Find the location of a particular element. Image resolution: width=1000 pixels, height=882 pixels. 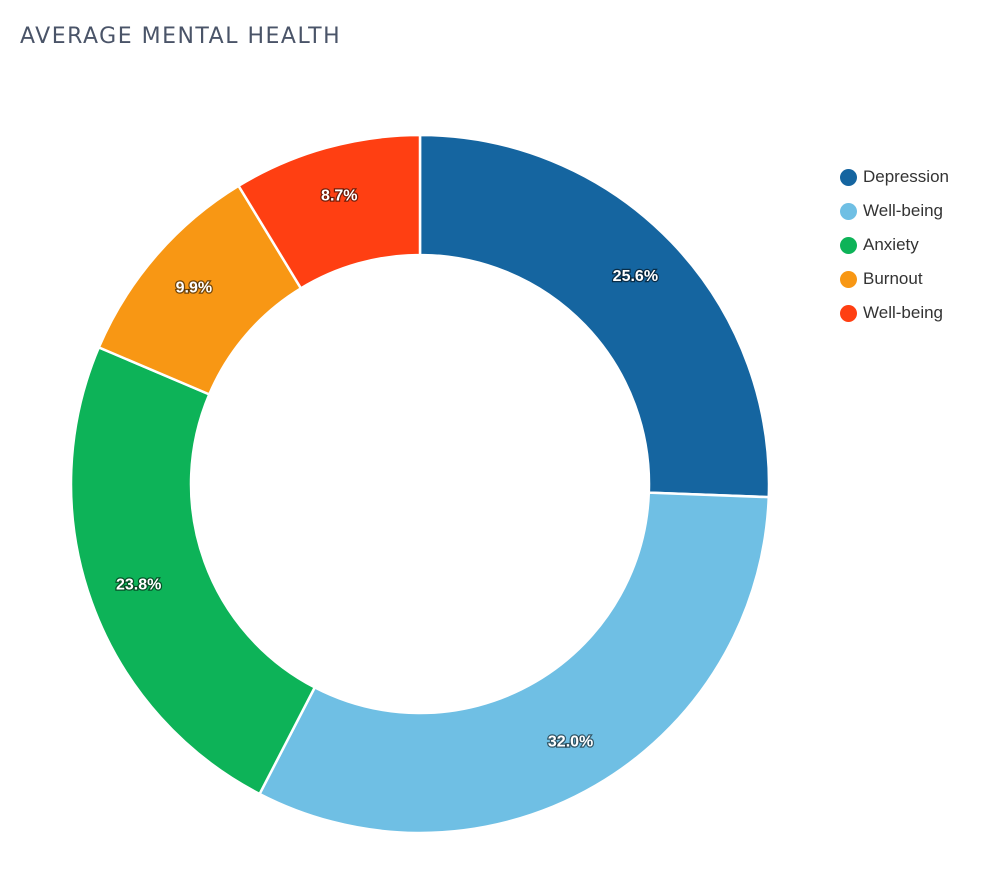

legend-item-3: Burnout is located at coordinates (894, 279).